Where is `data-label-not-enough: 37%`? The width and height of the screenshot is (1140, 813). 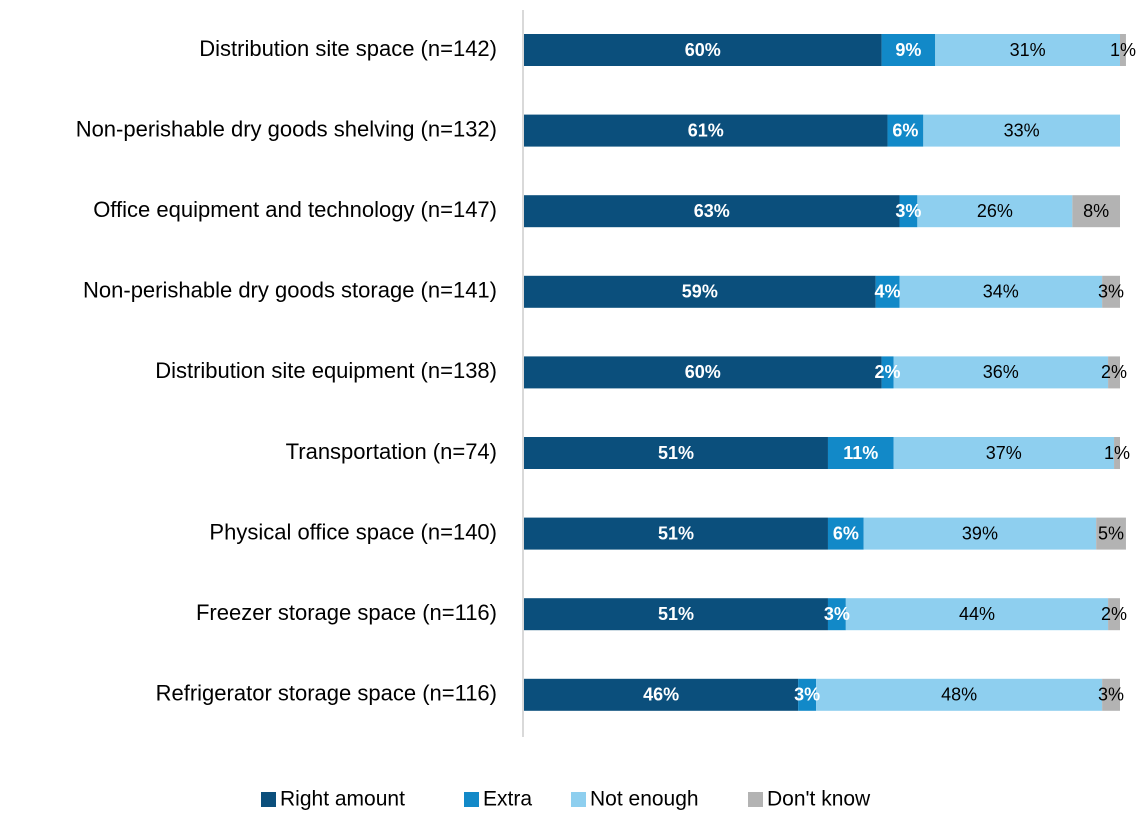
data-label-not-enough: 37% is located at coordinates (1004, 453).